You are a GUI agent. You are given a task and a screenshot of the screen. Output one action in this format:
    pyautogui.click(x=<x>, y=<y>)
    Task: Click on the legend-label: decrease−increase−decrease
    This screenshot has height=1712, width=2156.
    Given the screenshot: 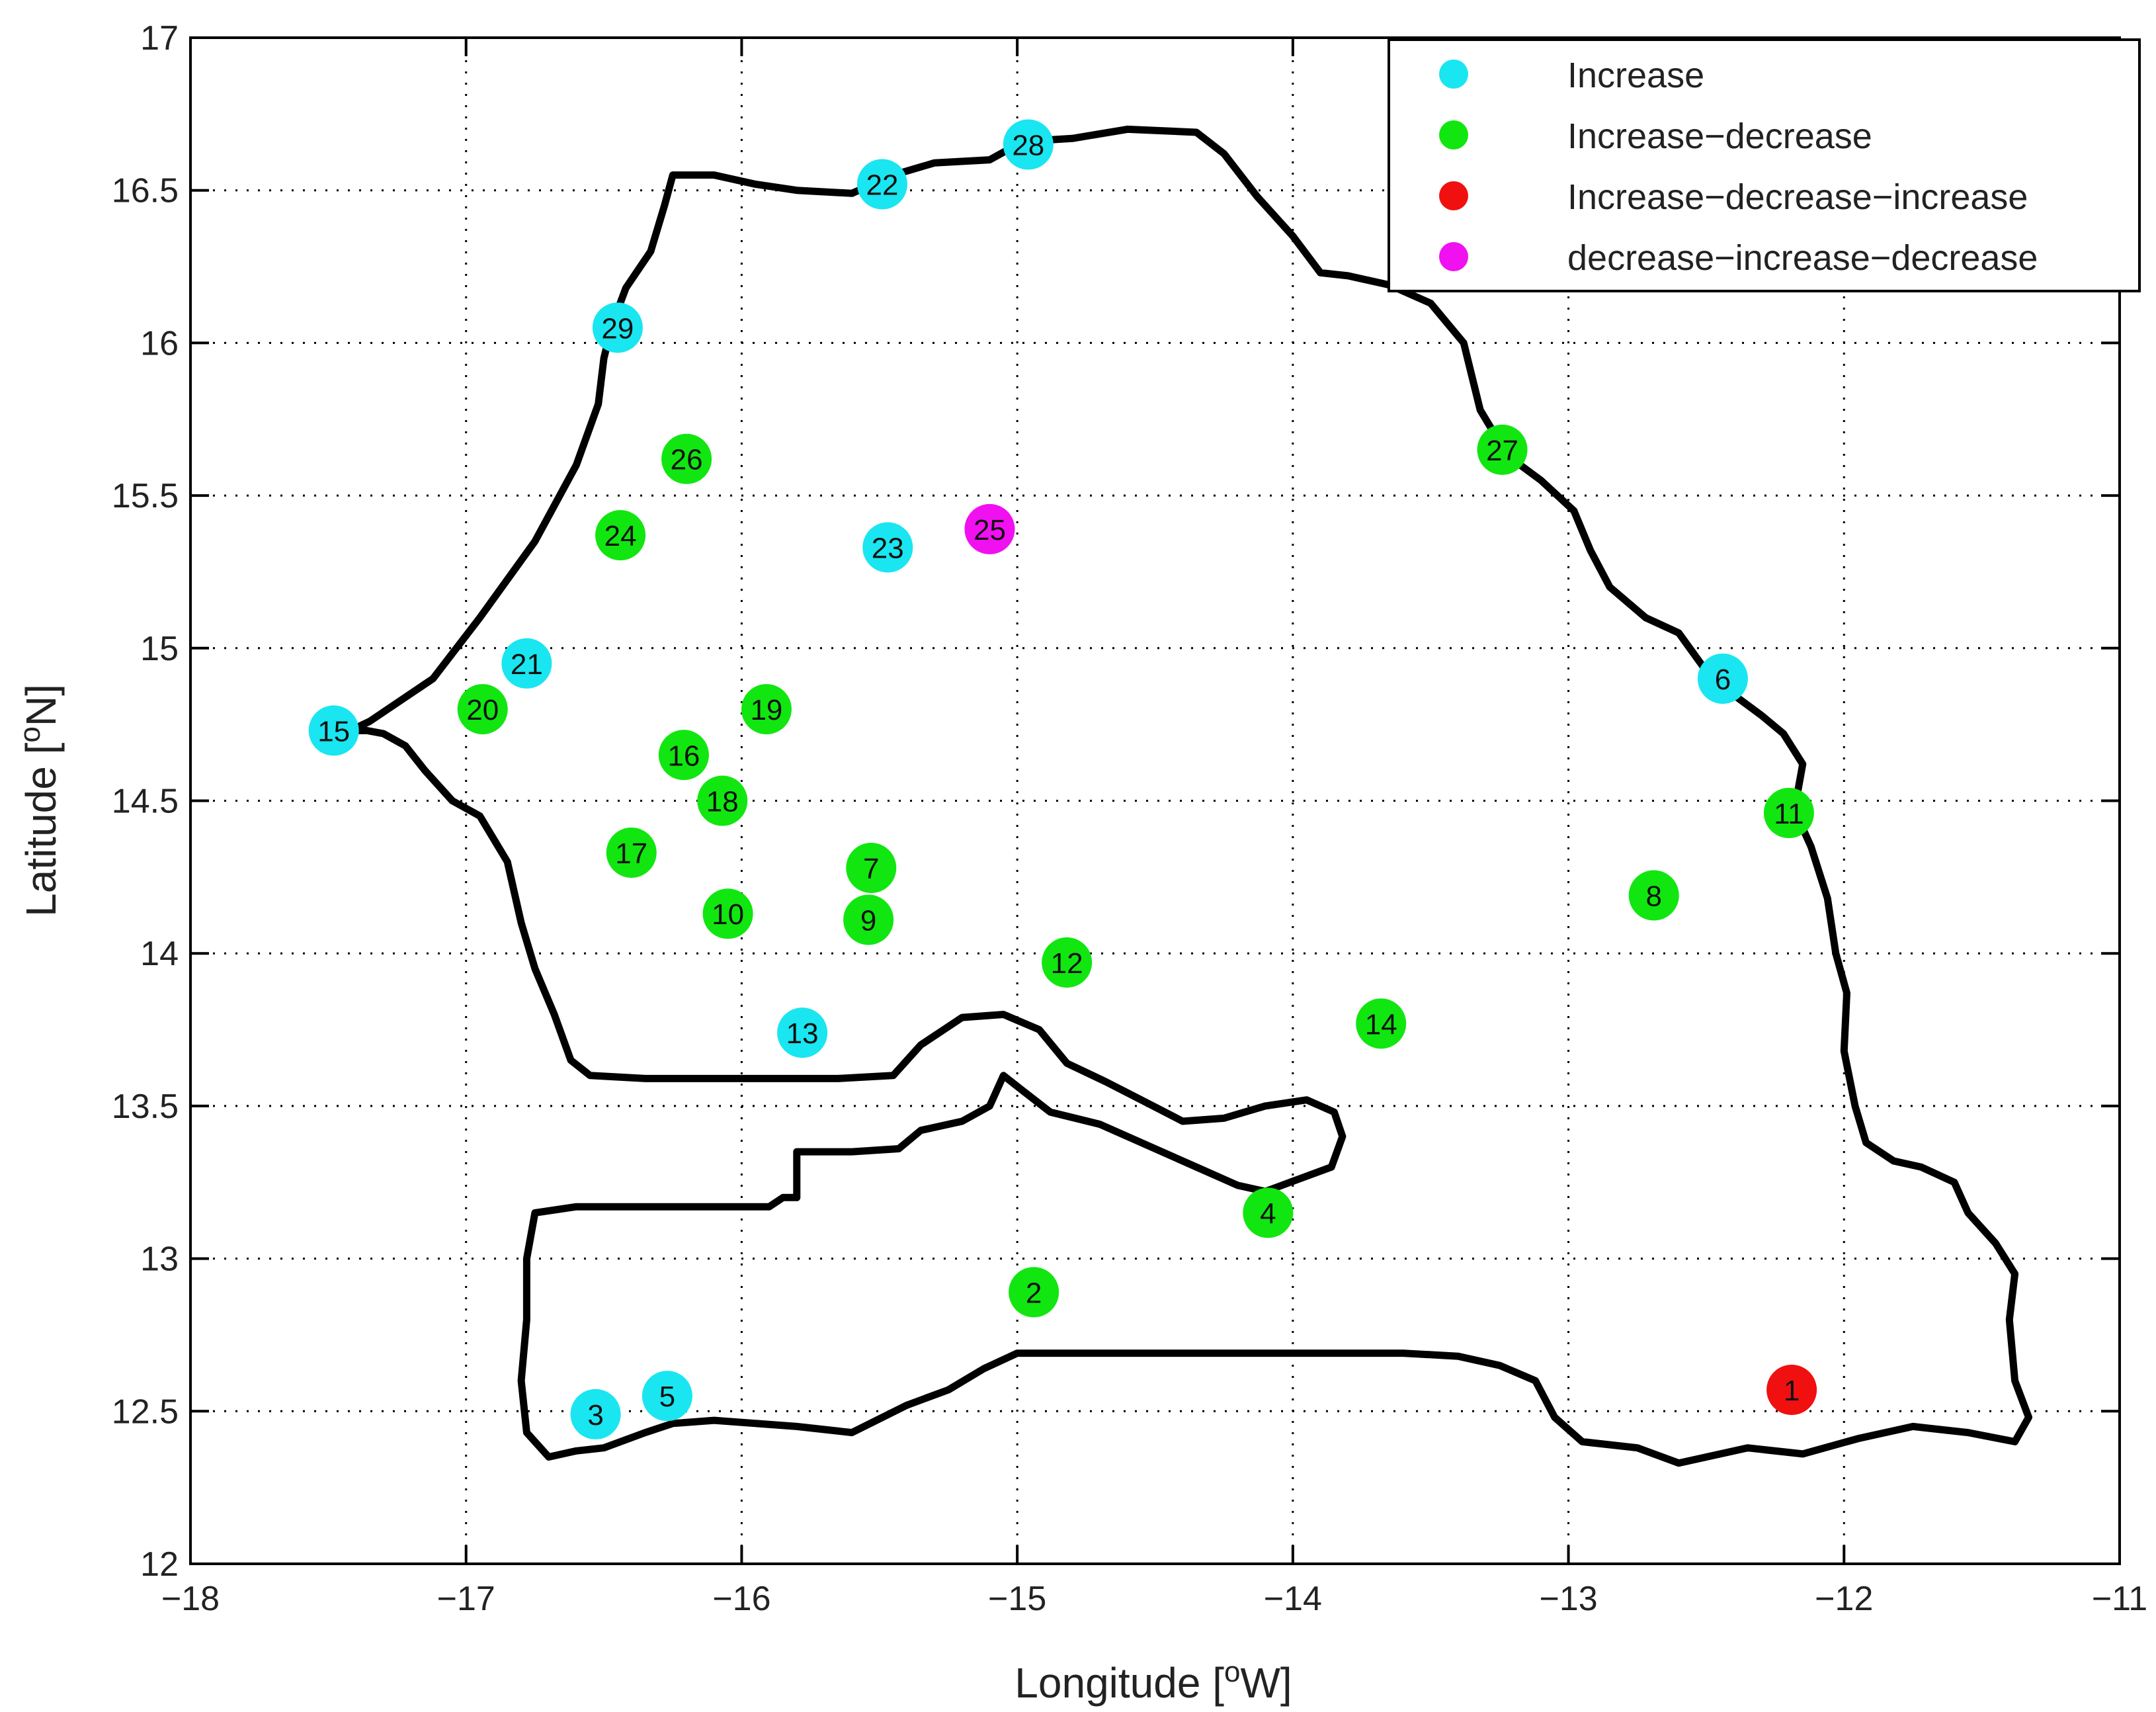 What is the action you would take?
    pyautogui.click(x=1802, y=258)
    